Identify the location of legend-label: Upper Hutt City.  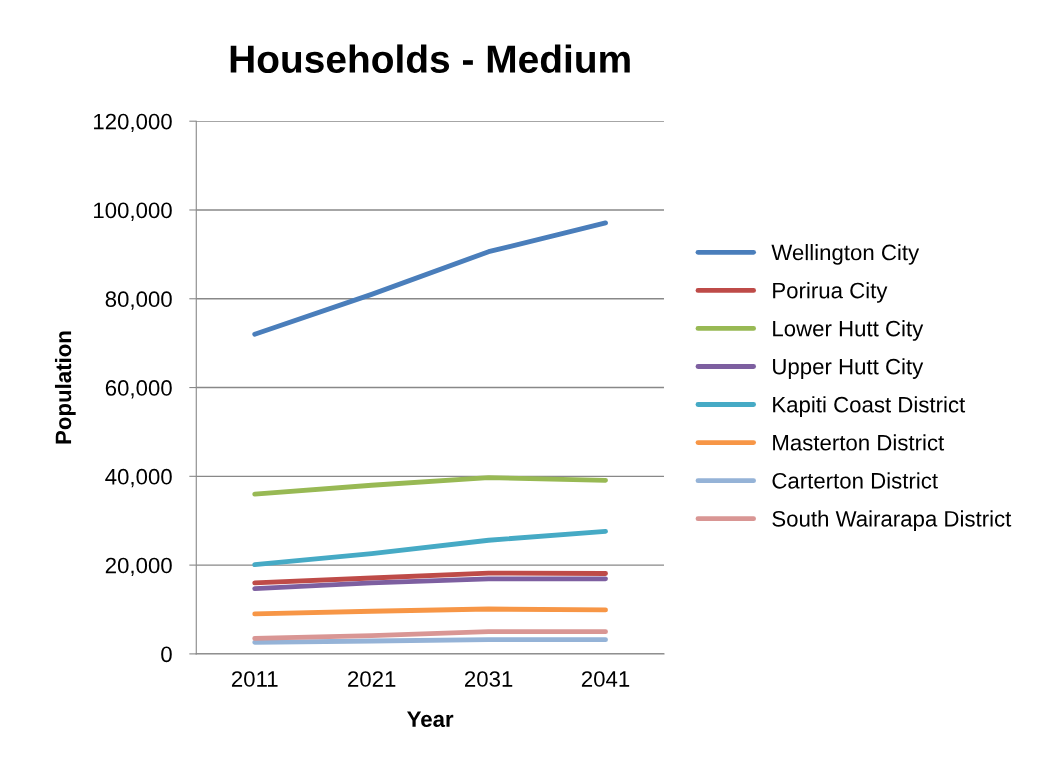
(848, 368).